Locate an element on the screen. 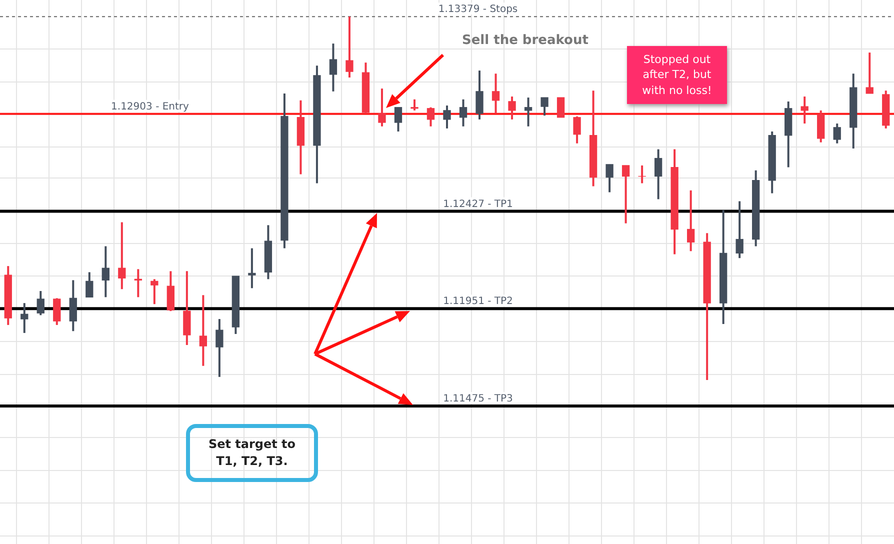  ref-line-label: 1.11475 - TP3 is located at coordinates (478, 399).